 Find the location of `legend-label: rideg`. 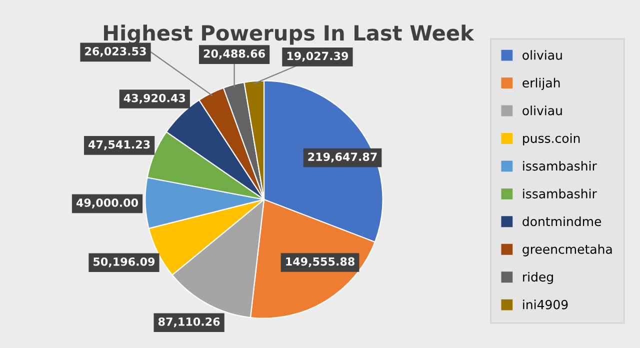

legend-label: rideg is located at coordinates (538, 278).